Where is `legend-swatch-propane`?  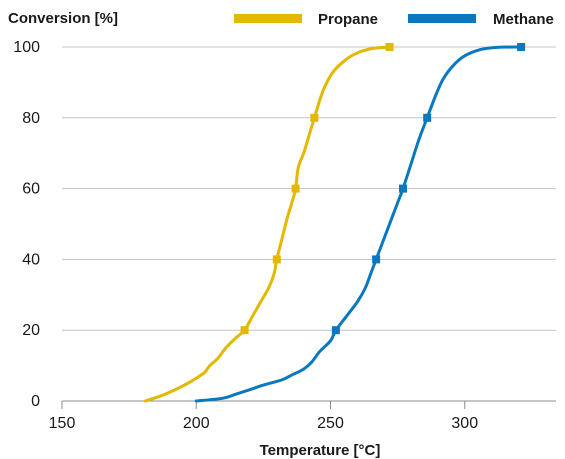
legend-swatch-propane is located at coordinates (268, 18).